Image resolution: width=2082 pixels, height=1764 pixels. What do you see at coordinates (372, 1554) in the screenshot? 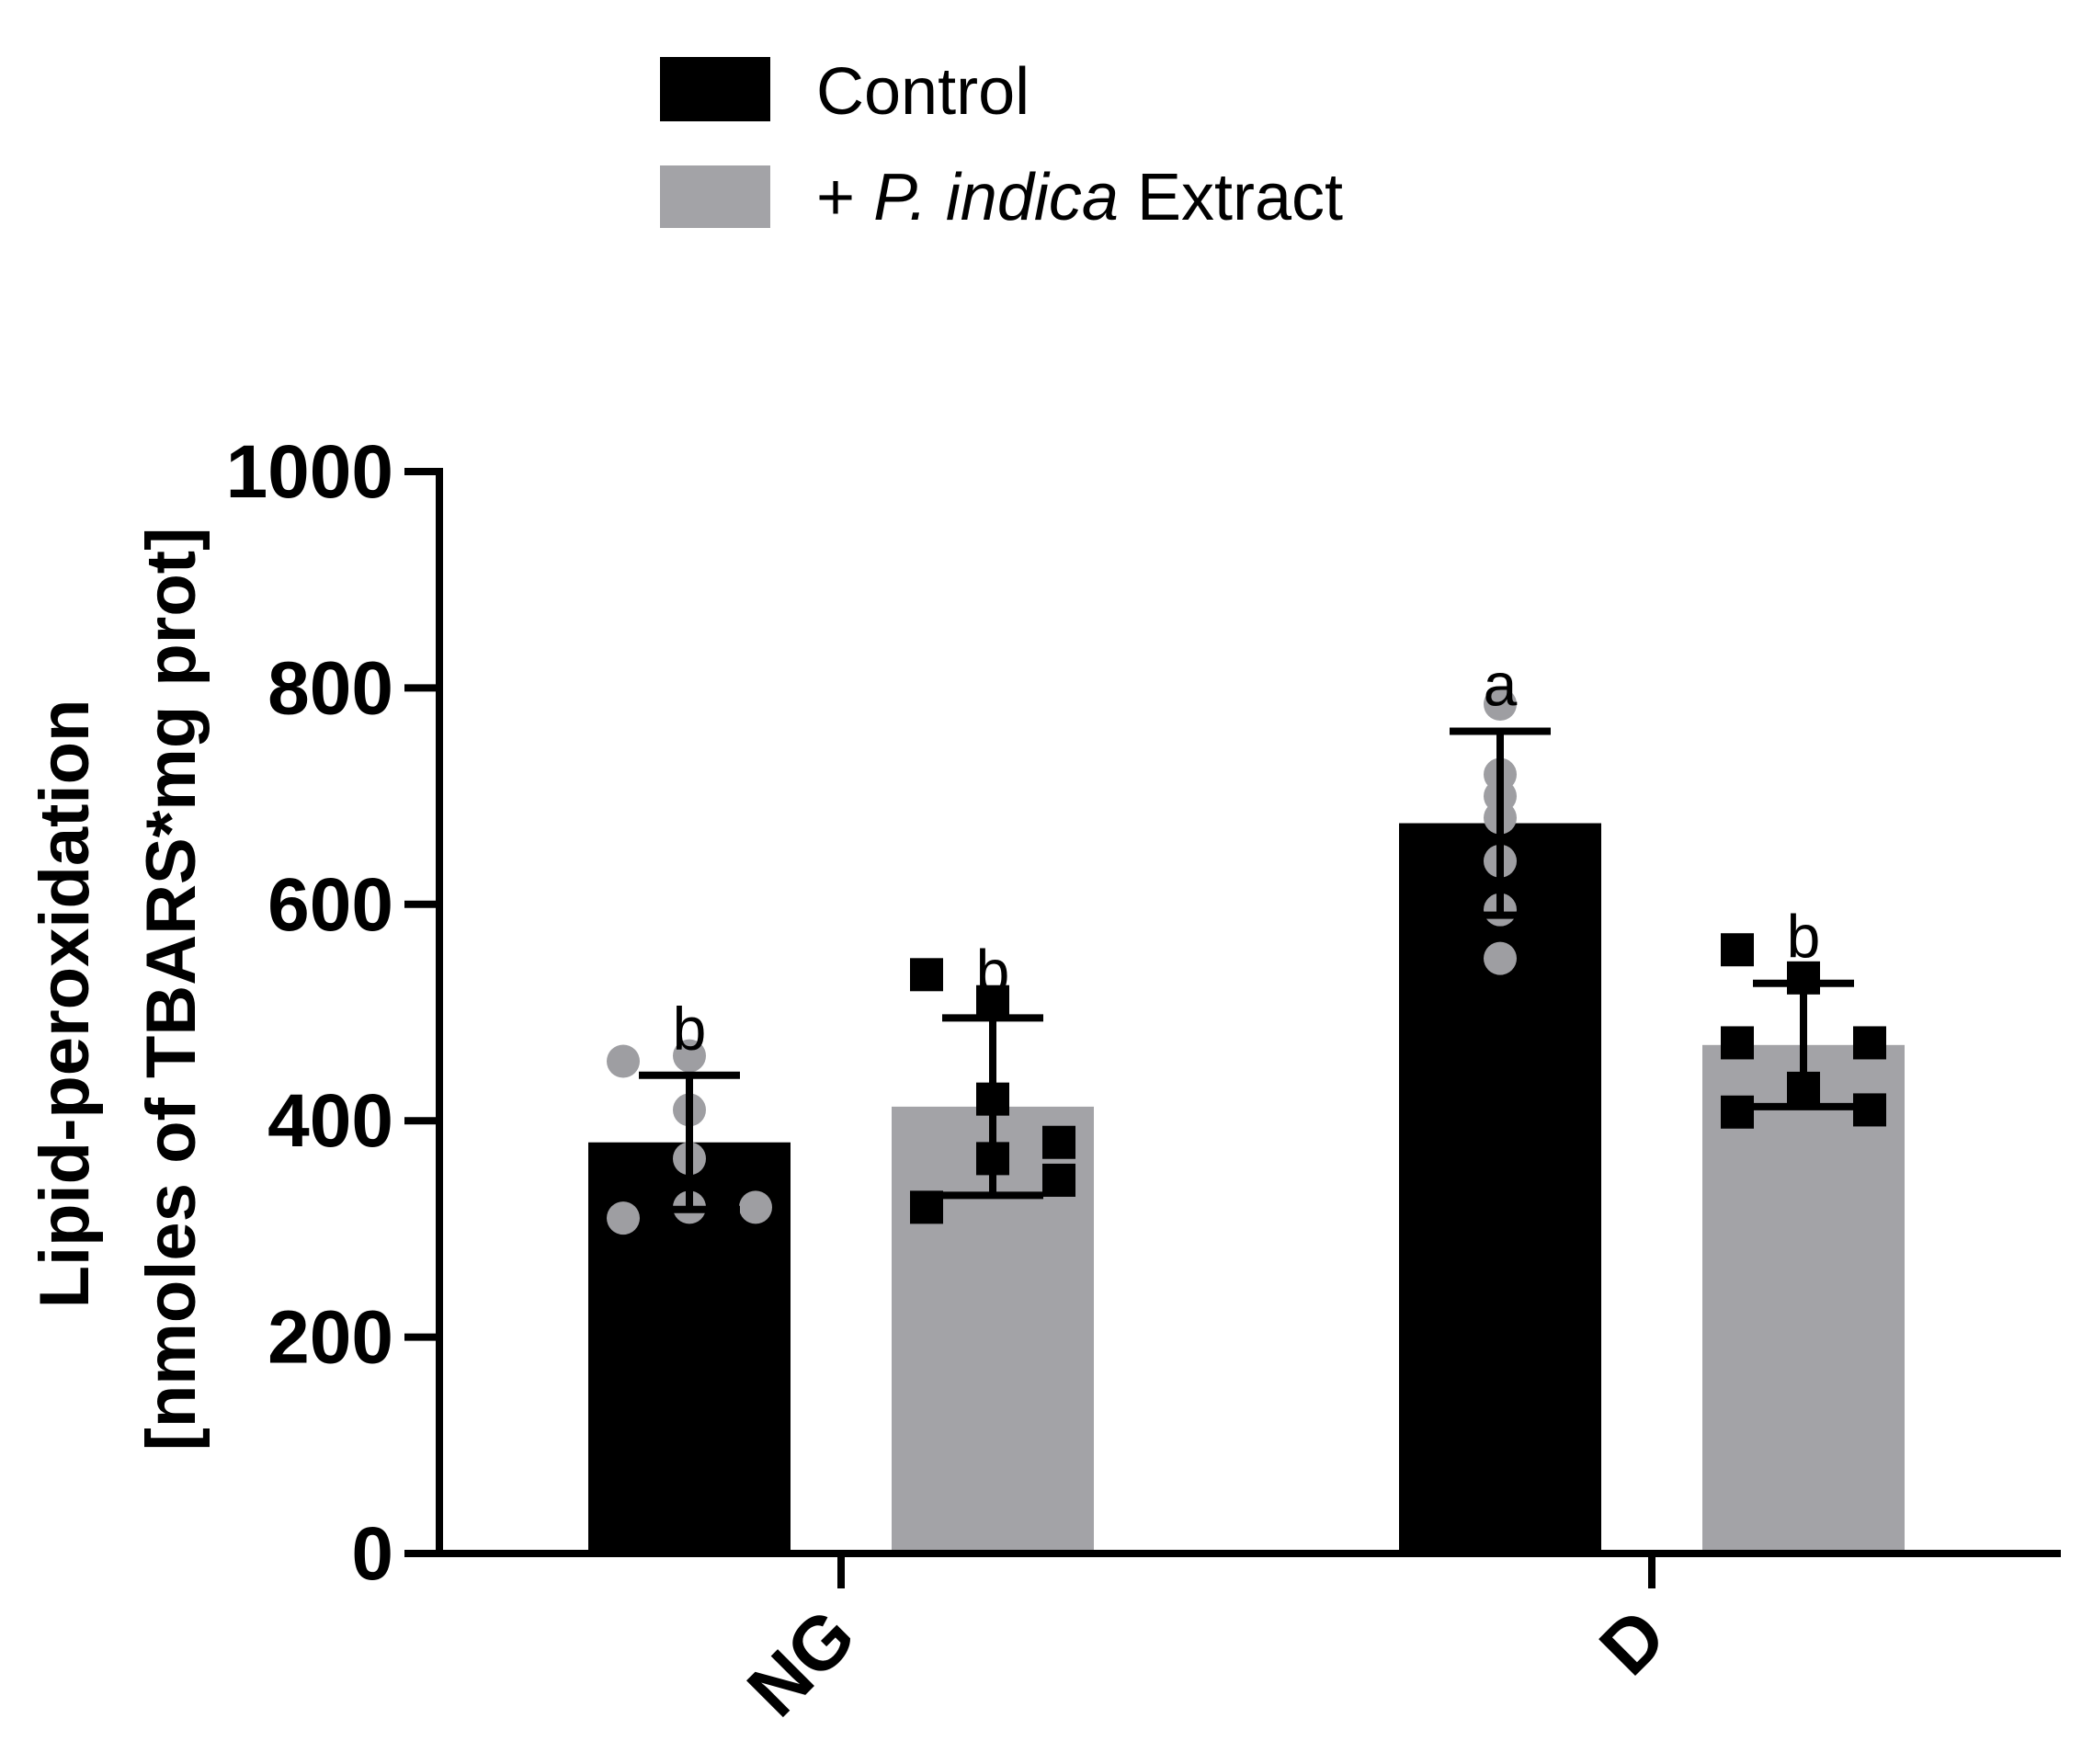
I see `y-tick-label-0: 0` at bounding box center [372, 1554].